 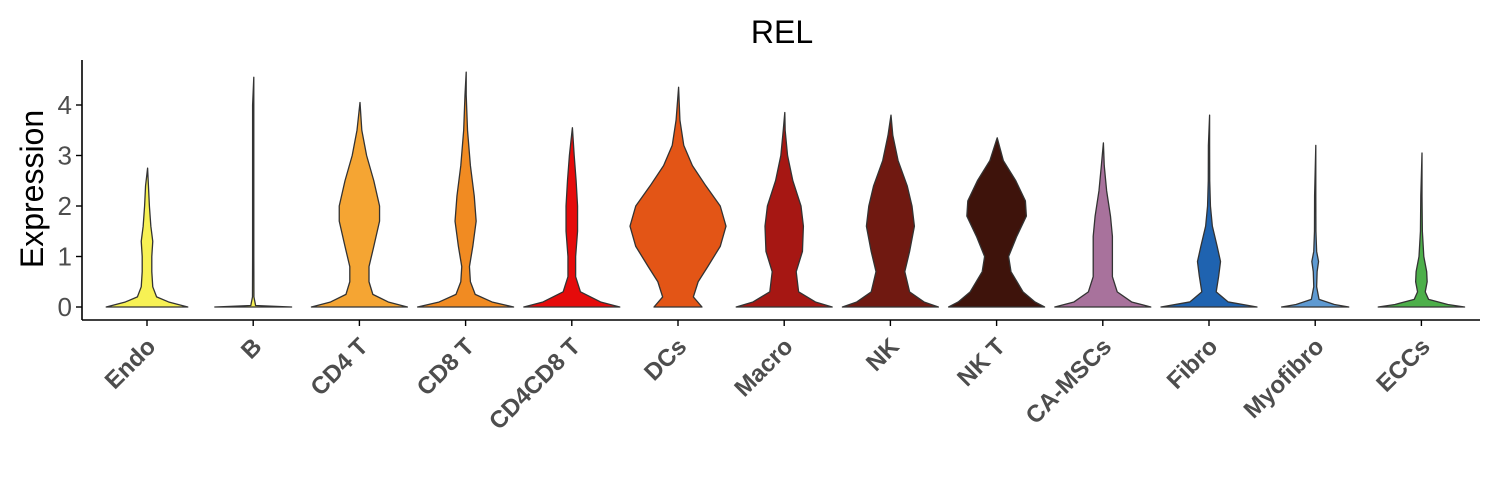 What do you see at coordinates (65, 105) in the screenshot?
I see `y-tick-label: 4` at bounding box center [65, 105].